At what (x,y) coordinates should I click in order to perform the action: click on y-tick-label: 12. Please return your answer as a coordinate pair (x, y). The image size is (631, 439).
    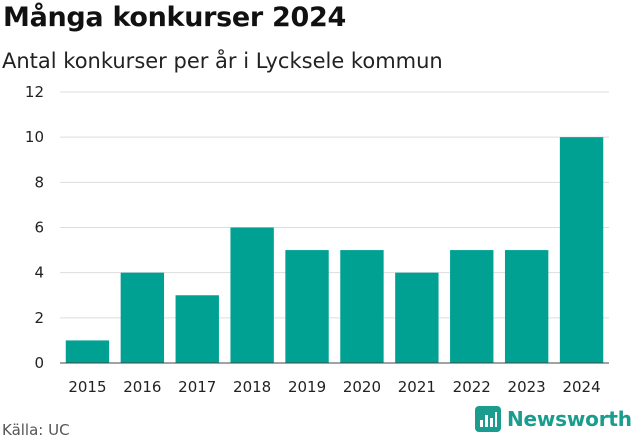
    Looking at the image, I should click on (34, 92).